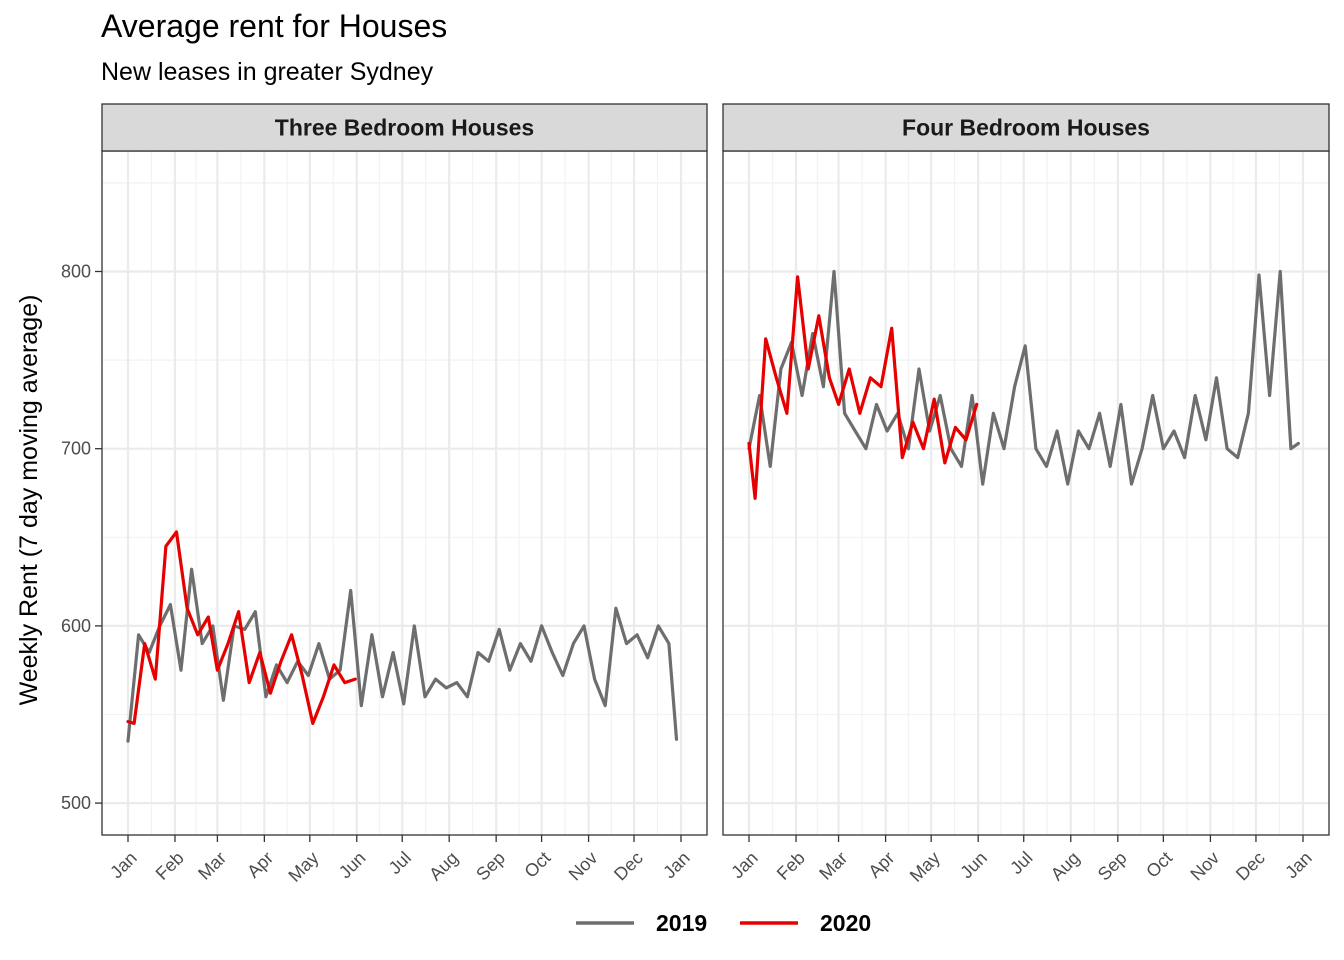 Image resolution: width=1344 pixels, height=960 pixels. I want to click on chart-subtitle: New leases in greater Sydney, so click(267, 72).